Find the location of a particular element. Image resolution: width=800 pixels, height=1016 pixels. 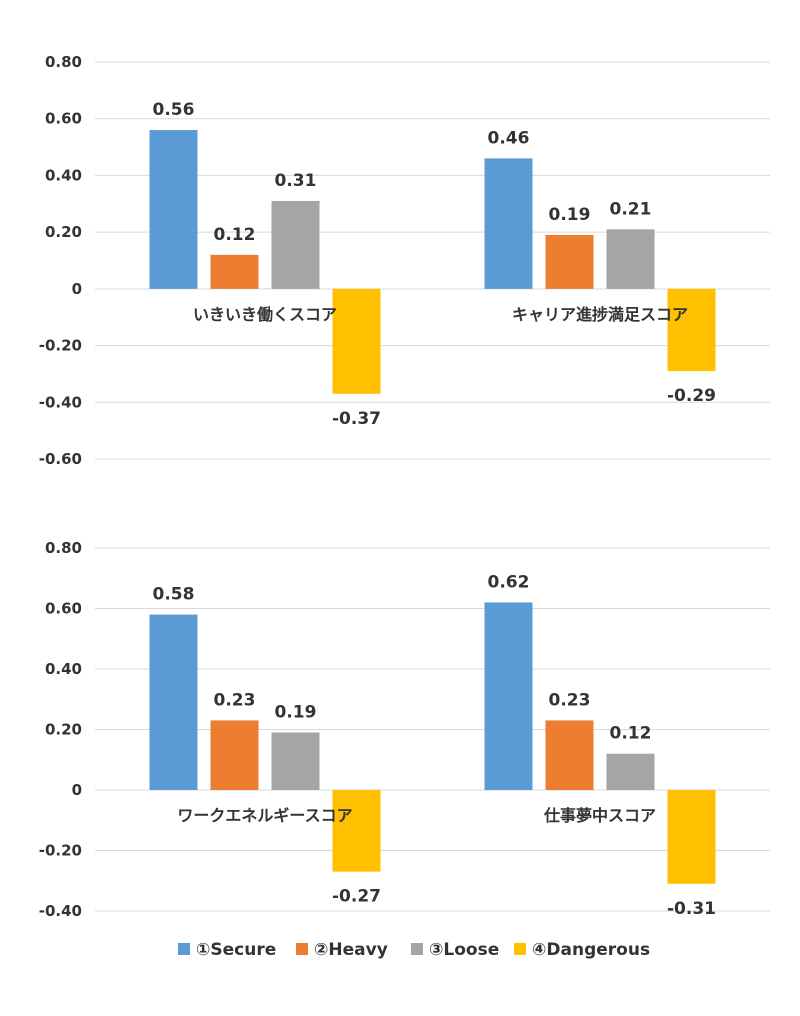

y-tick-label: -0.60 is located at coordinates (60, 459).